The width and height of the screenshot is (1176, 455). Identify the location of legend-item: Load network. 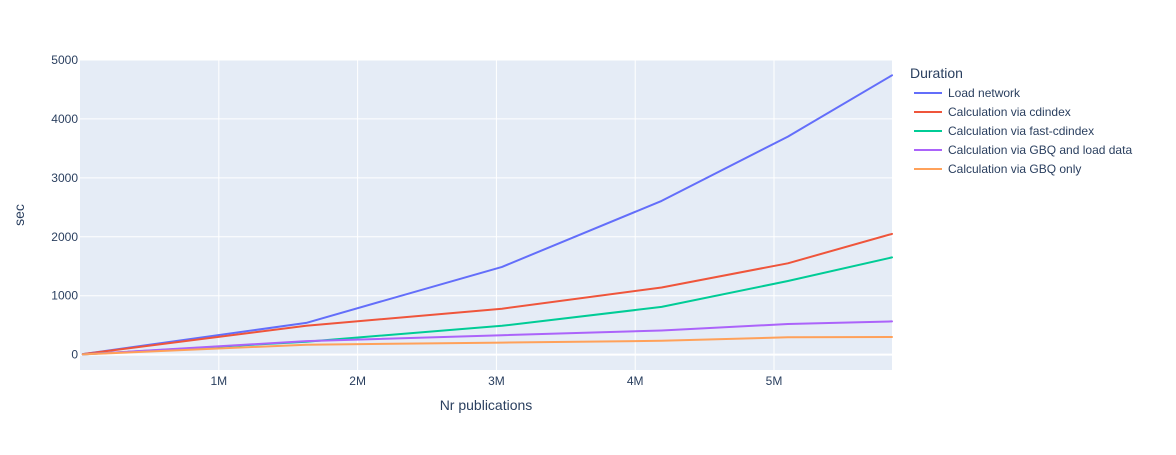
(967, 93).